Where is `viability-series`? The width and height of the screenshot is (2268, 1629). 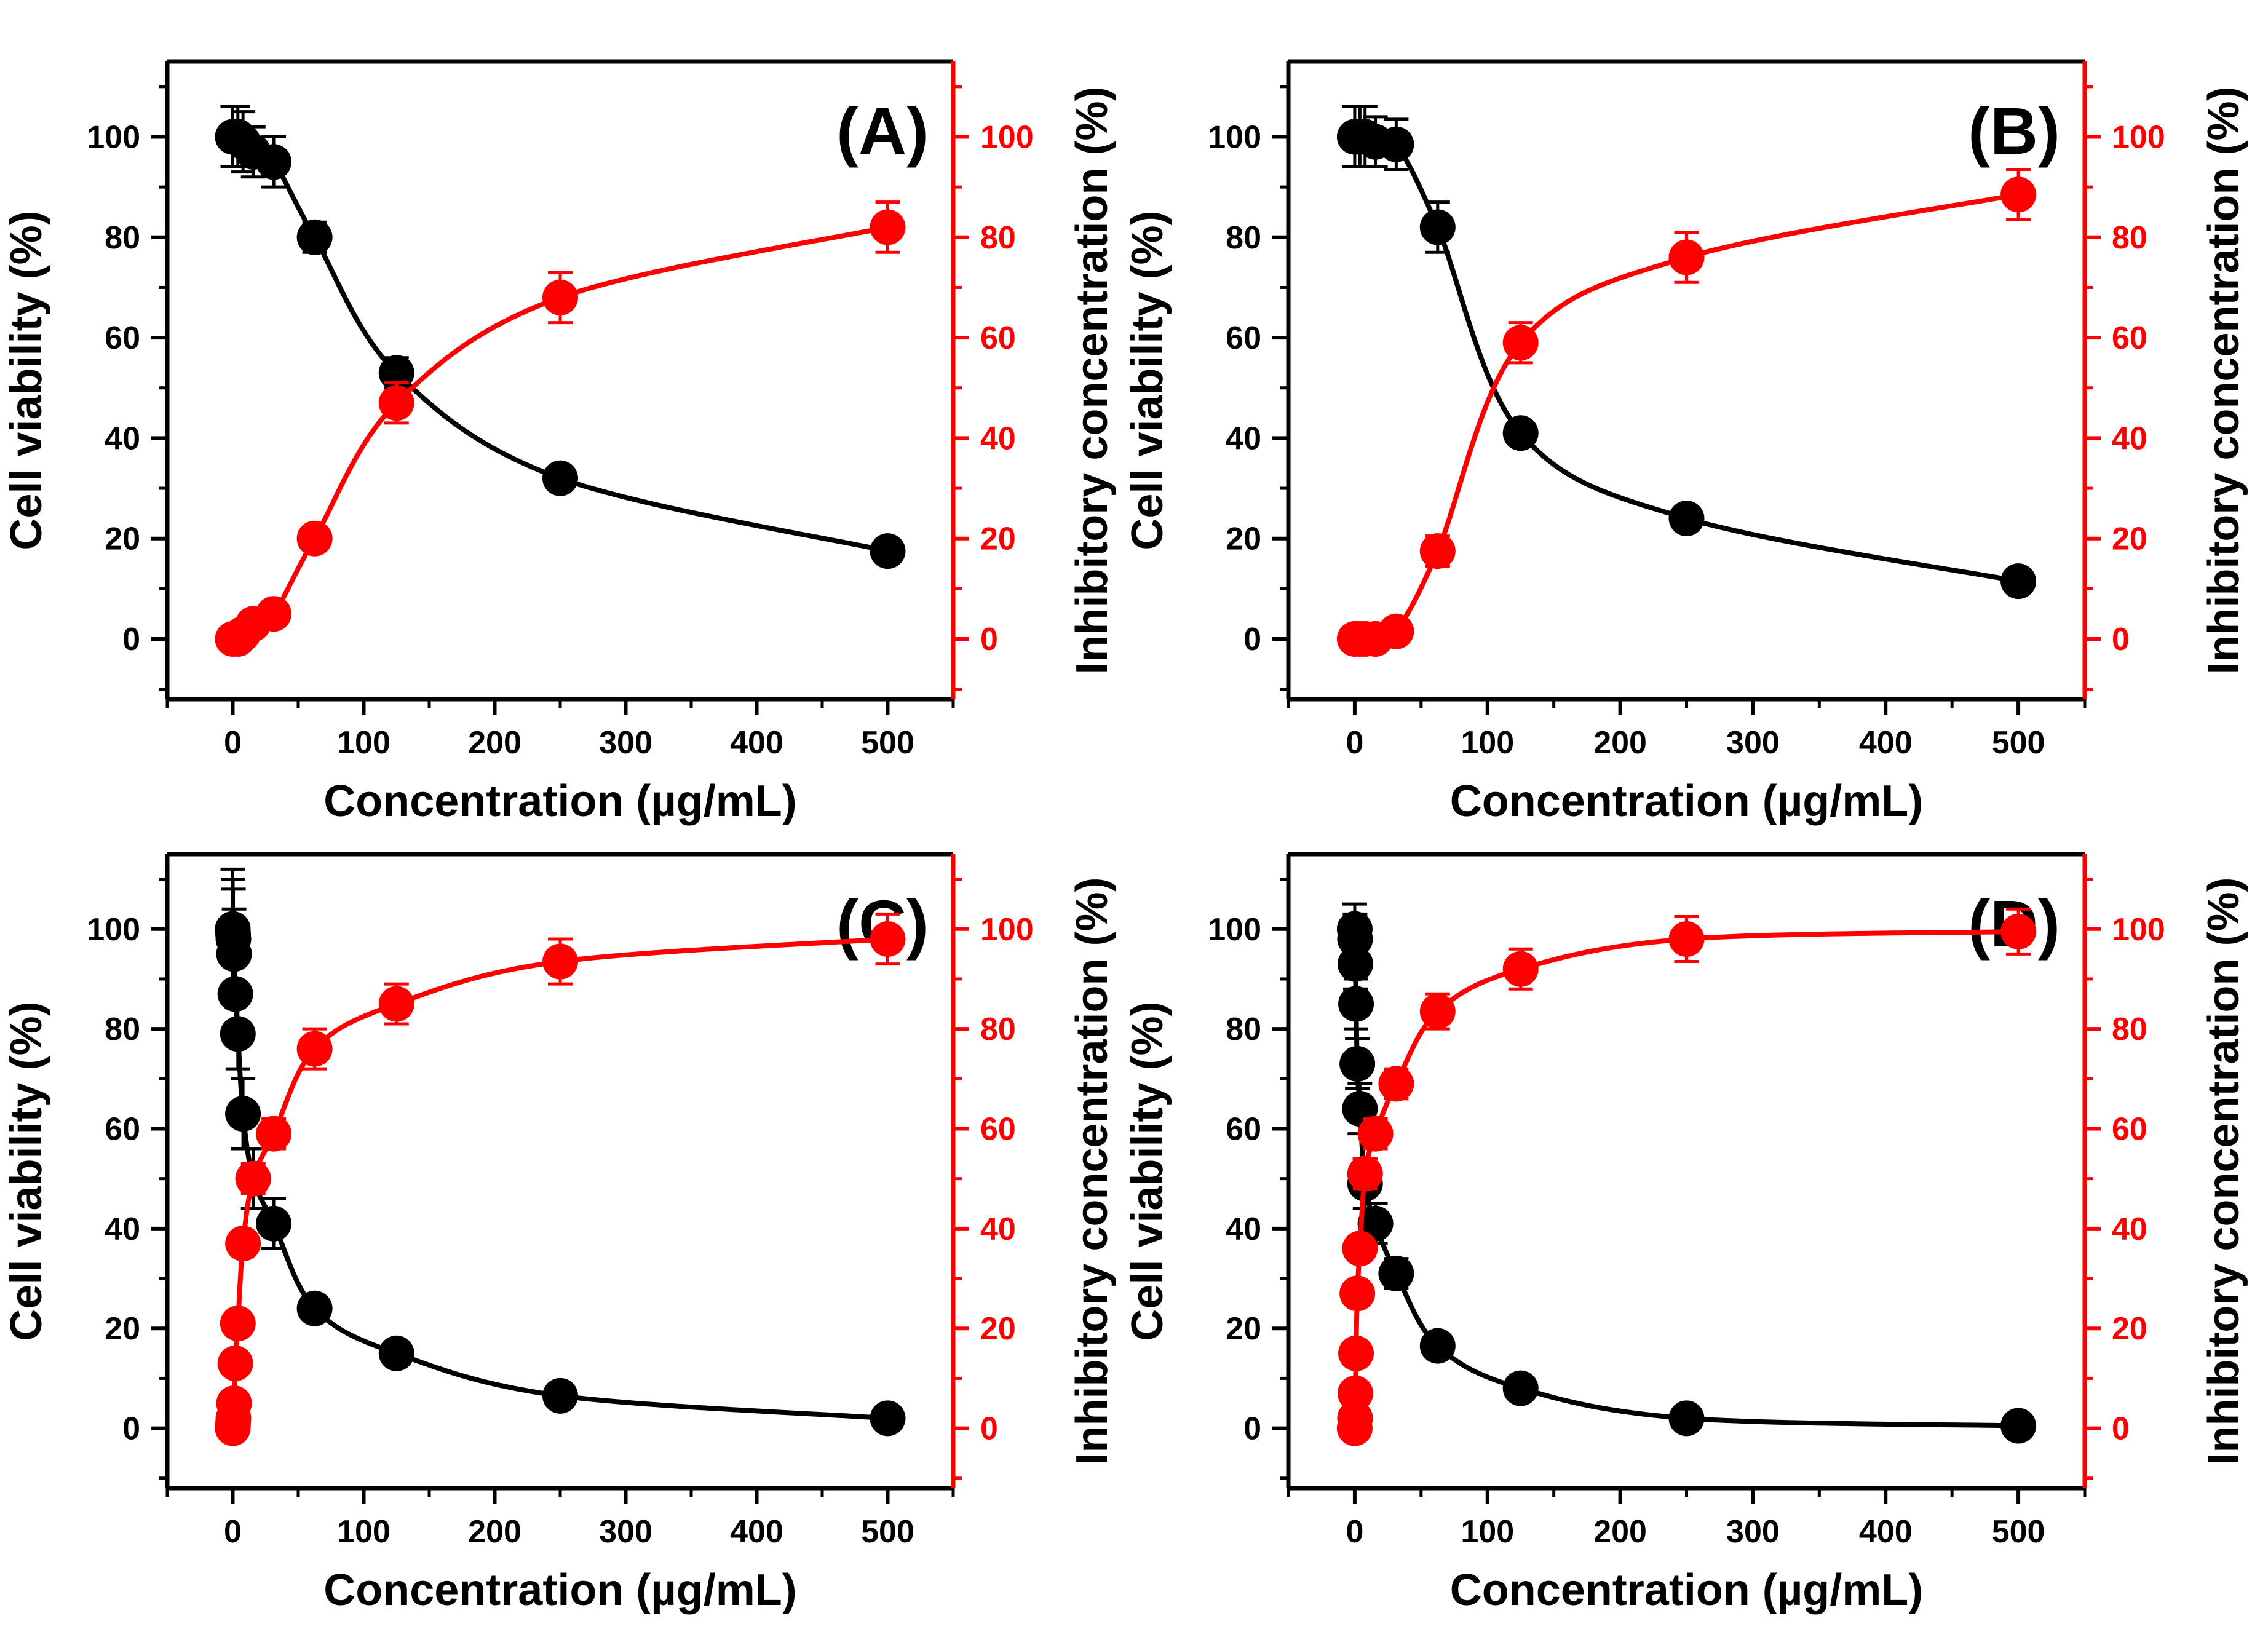 viability-series is located at coordinates (560, 337).